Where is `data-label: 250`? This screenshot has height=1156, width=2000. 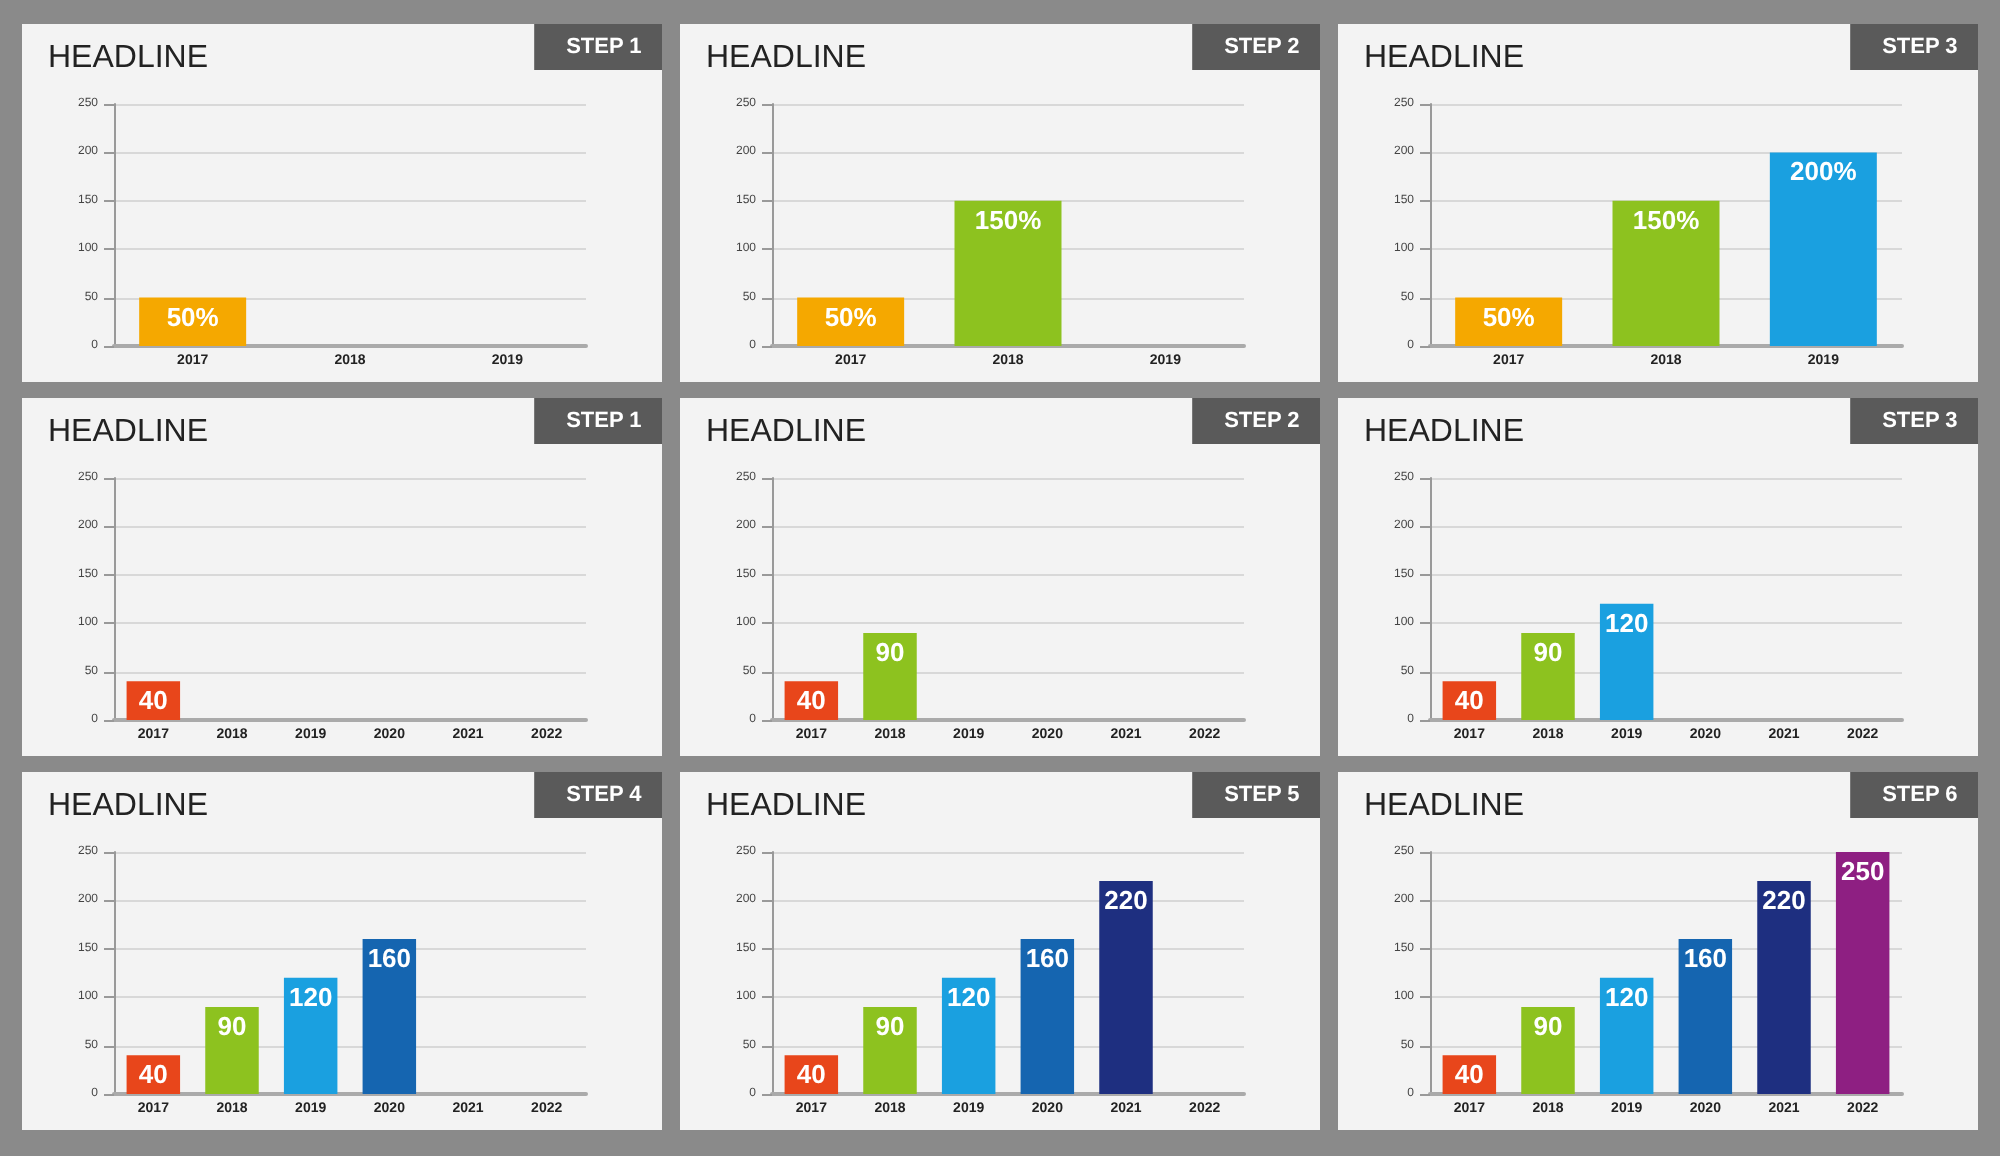
data-label: 250 is located at coordinates (1862, 871).